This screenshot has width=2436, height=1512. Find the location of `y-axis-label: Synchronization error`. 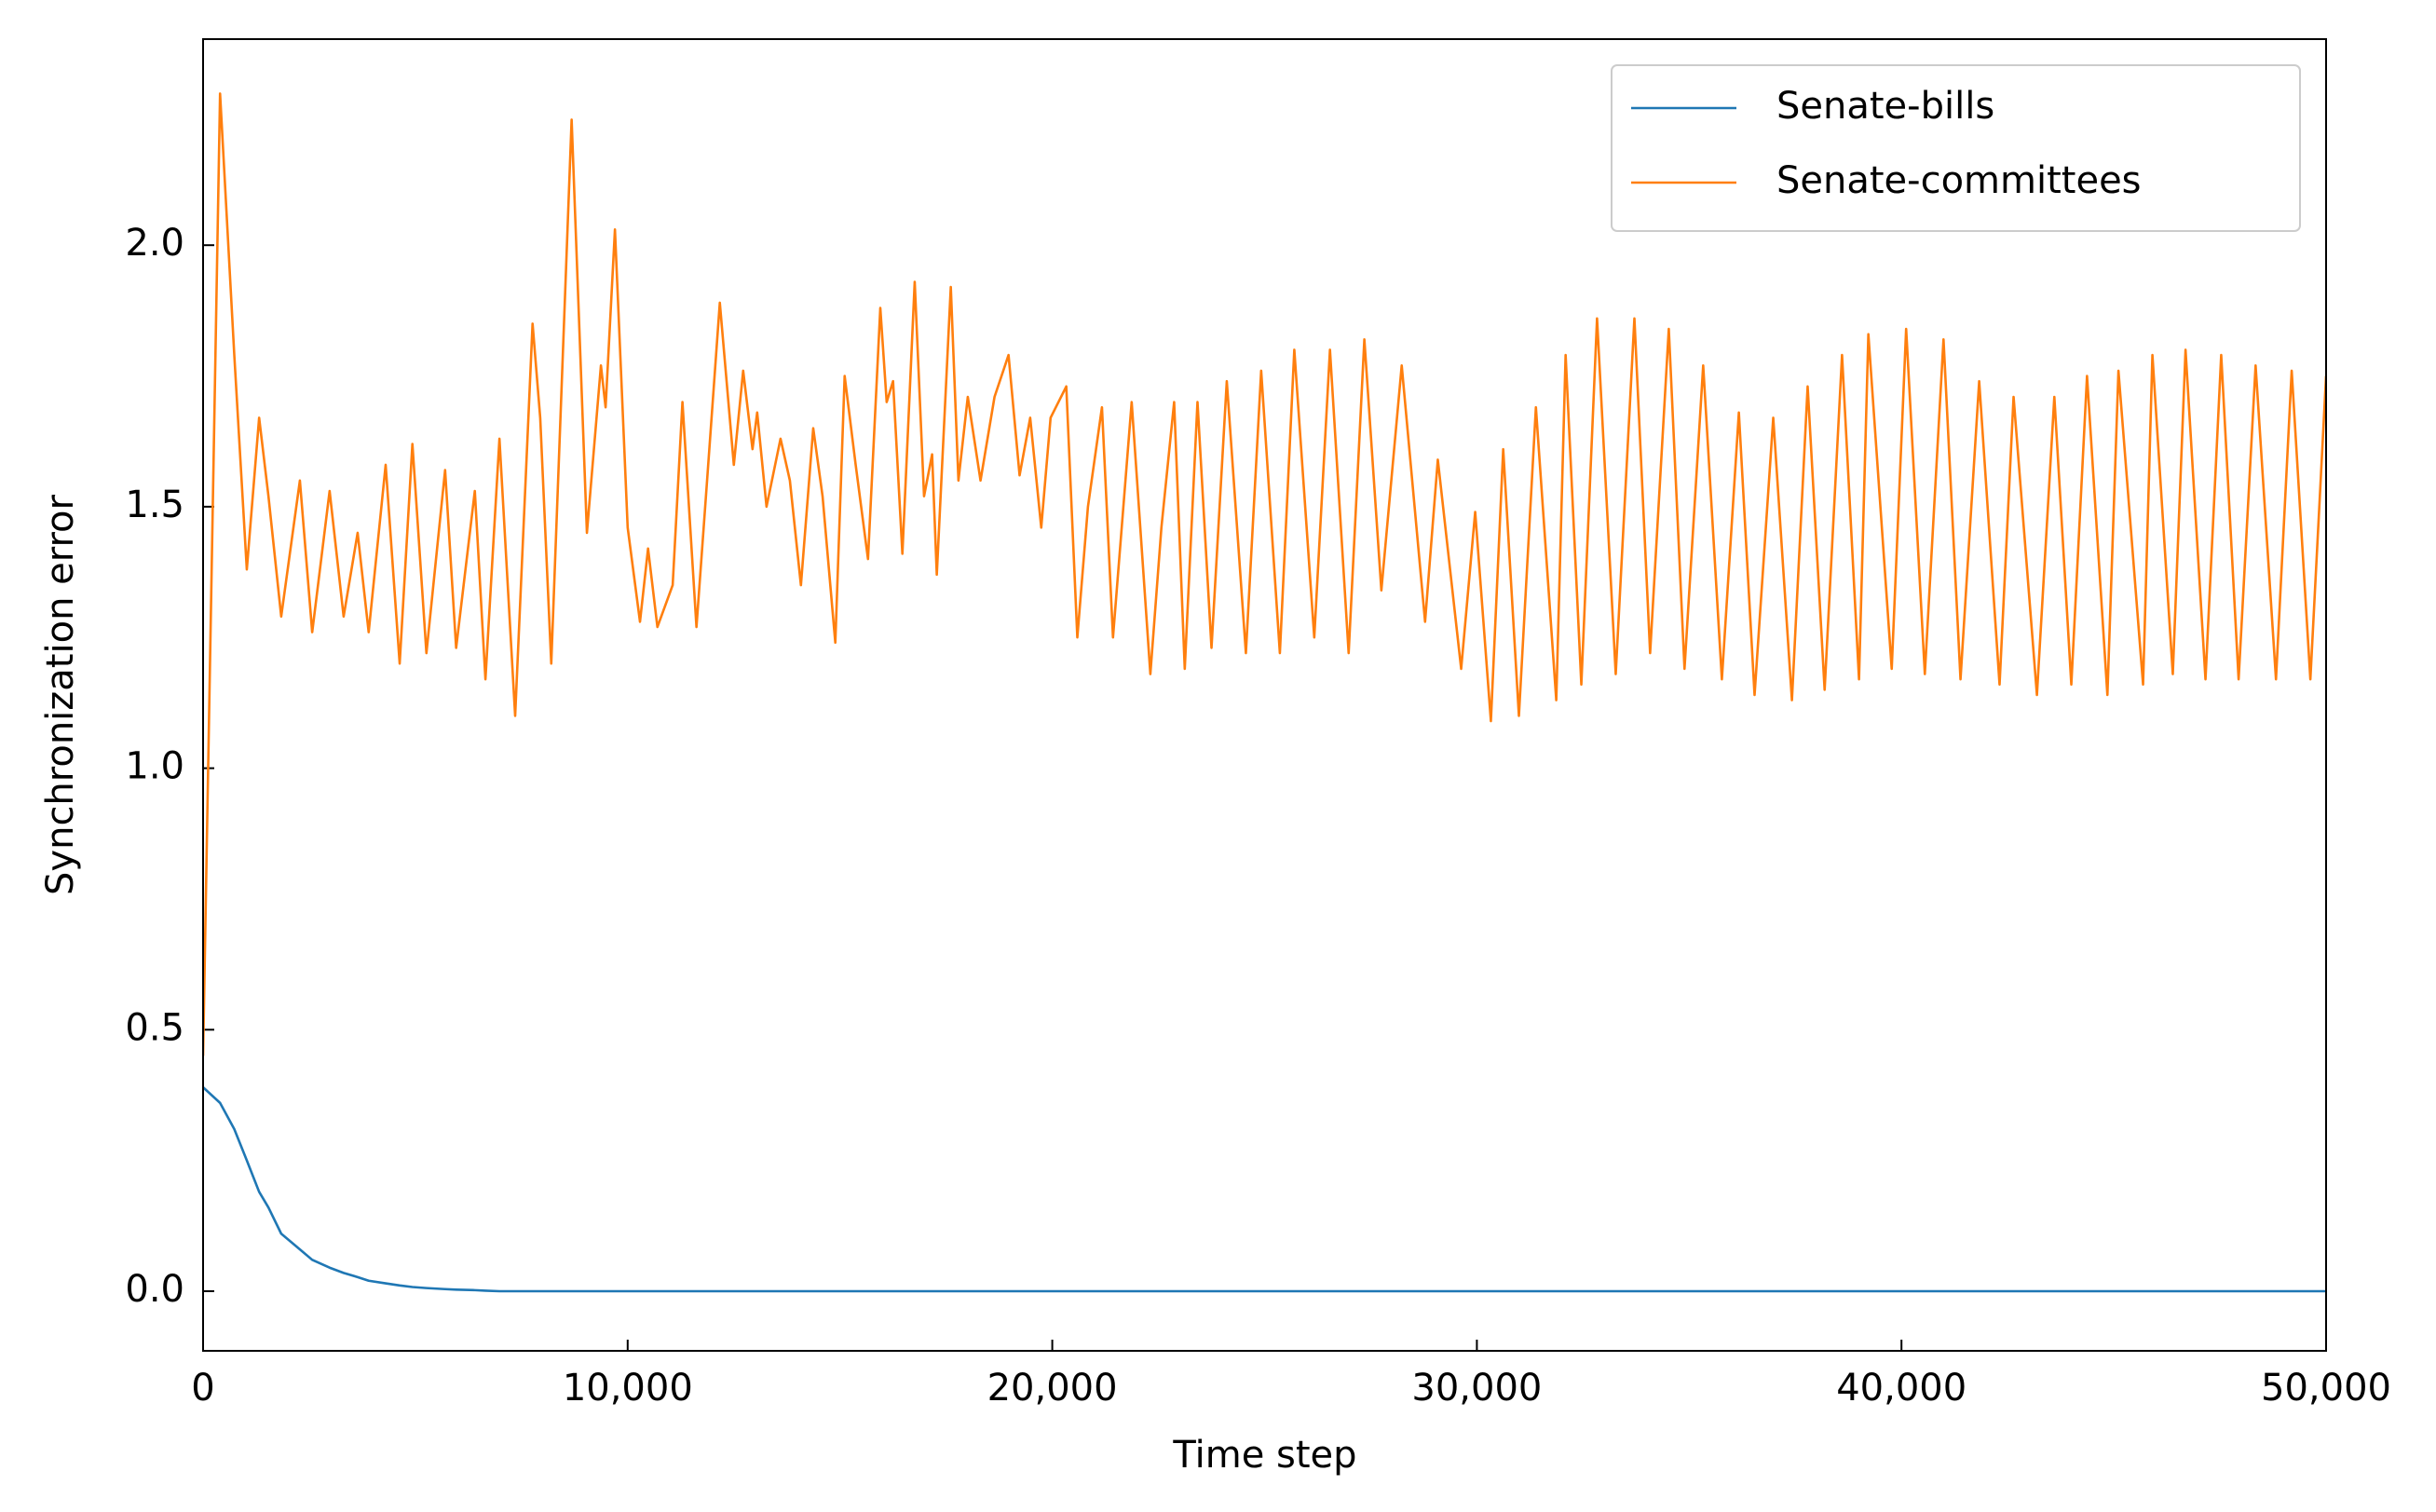

y-axis-label: Synchronization error is located at coordinates (60, 694).